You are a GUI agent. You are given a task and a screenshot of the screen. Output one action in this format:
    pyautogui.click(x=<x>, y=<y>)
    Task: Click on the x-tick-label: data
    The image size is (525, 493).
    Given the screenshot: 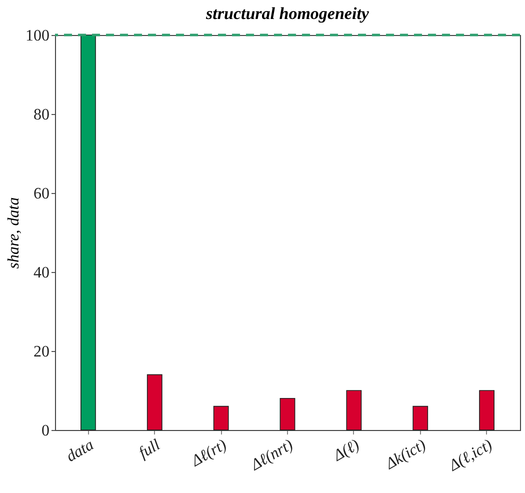 What is the action you would take?
    pyautogui.click(x=80, y=451)
    